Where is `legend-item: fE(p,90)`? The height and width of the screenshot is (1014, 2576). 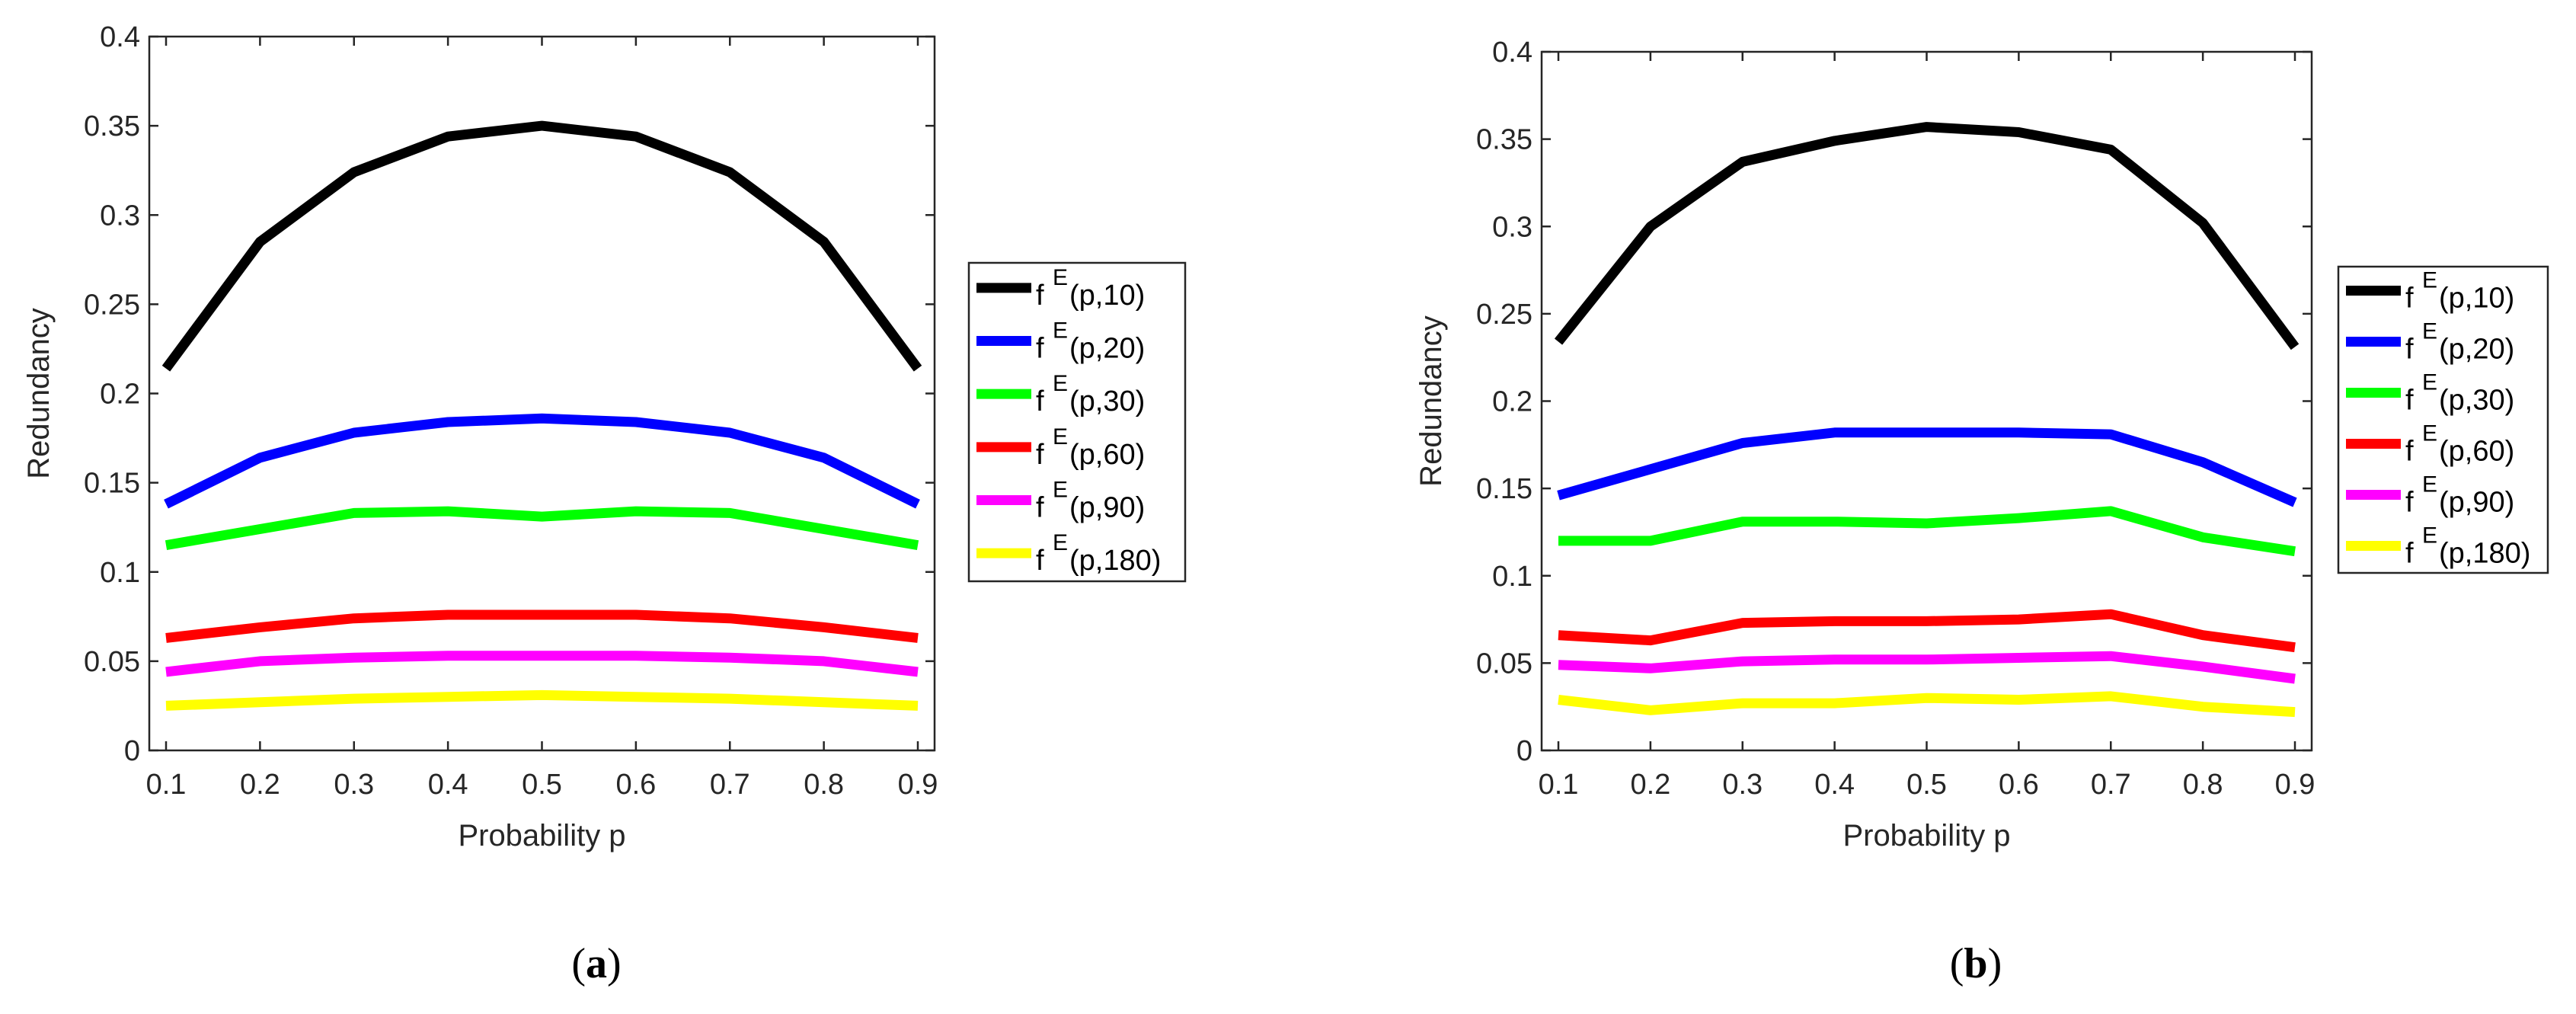
legend-item: fE(p,90) is located at coordinates (1060, 501).